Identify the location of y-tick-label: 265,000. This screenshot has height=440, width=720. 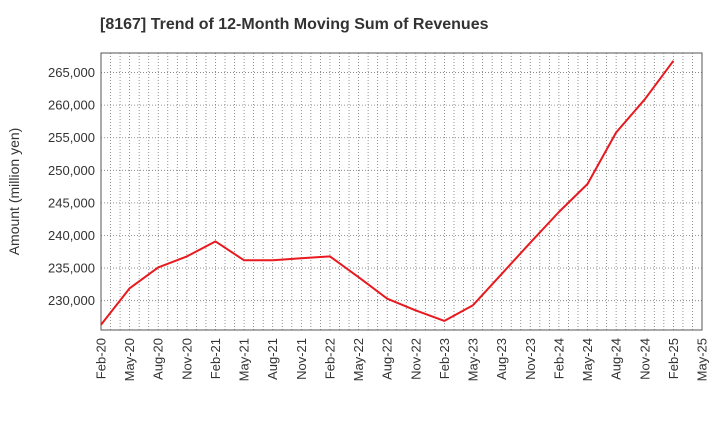
(71, 72).